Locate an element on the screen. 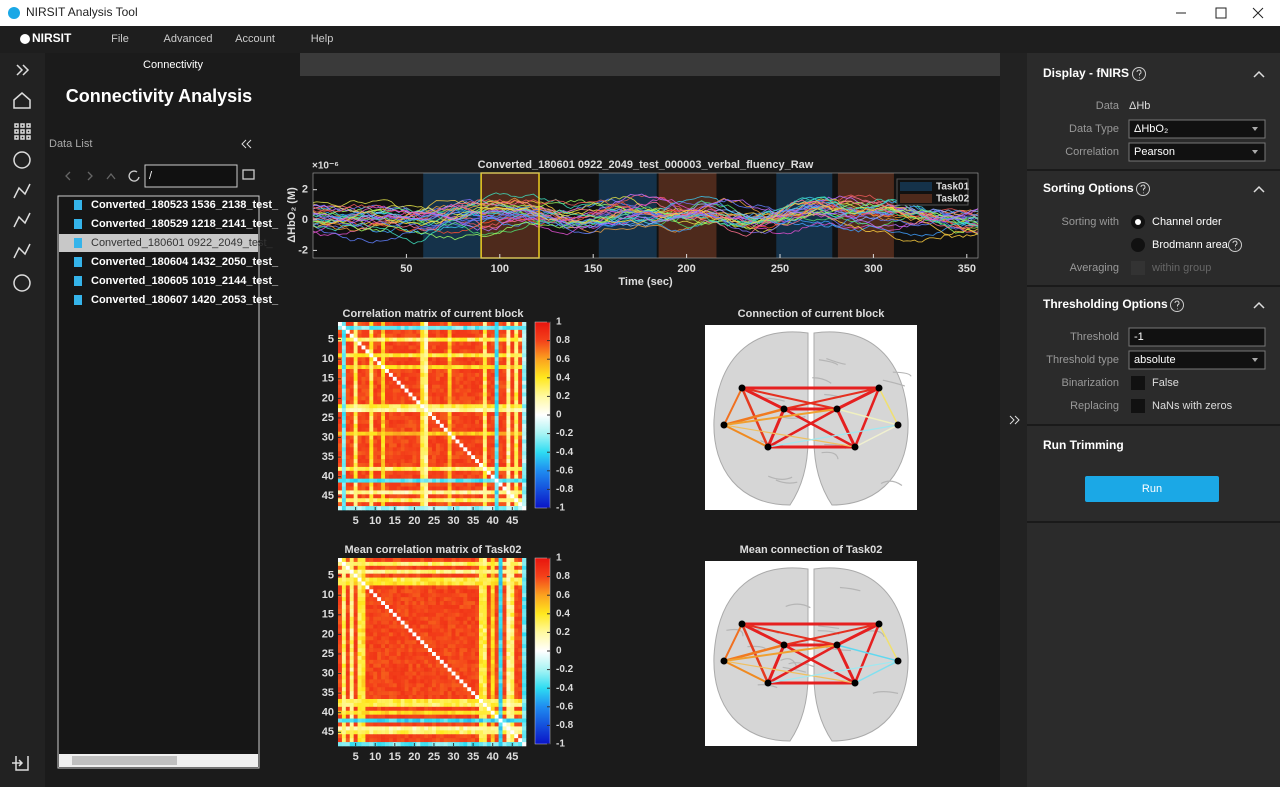 The height and width of the screenshot is (787, 1280). close is located at coordinates (1258, 13).